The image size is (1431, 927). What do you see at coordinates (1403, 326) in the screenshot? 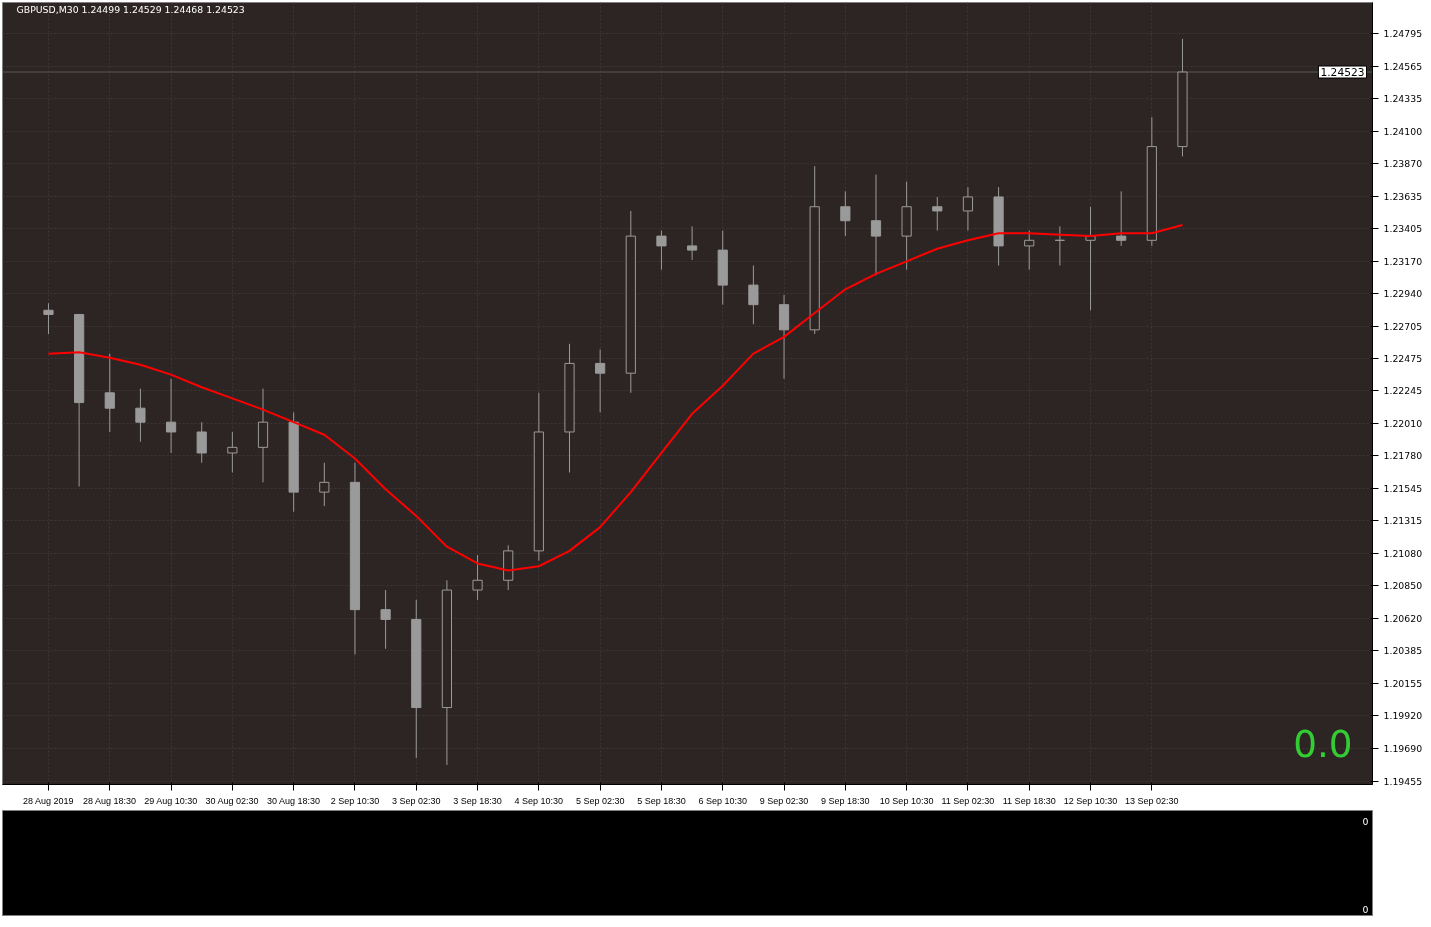
I see `y-tick-label: 1.22705` at bounding box center [1403, 326].